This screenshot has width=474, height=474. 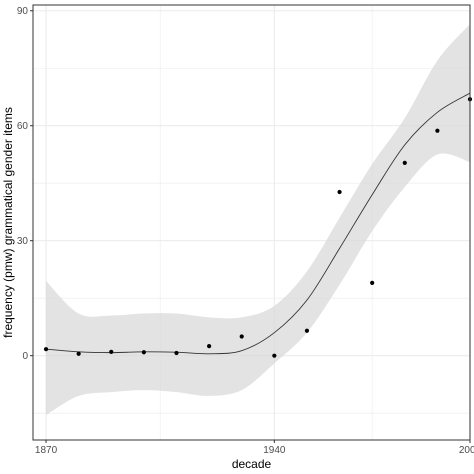 I want to click on y-tick-label: 90, so click(x=23, y=11).